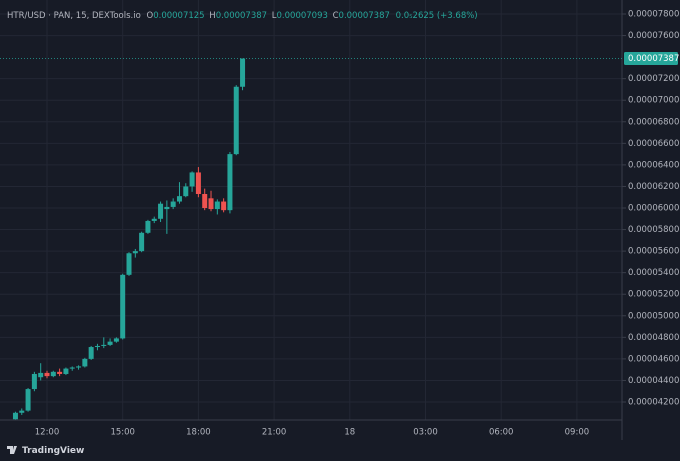 The image size is (680, 461). What do you see at coordinates (653, 403) in the screenshot?
I see `y-tick-label: 0.00004200` at bounding box center [653, 403].